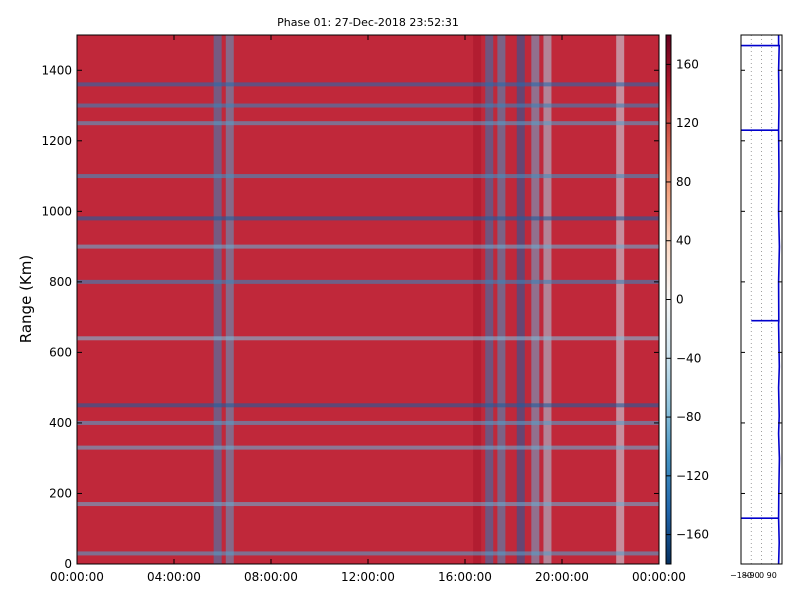  I want to click on profile-ticks: −180−90 0 90, so click(756, 324).